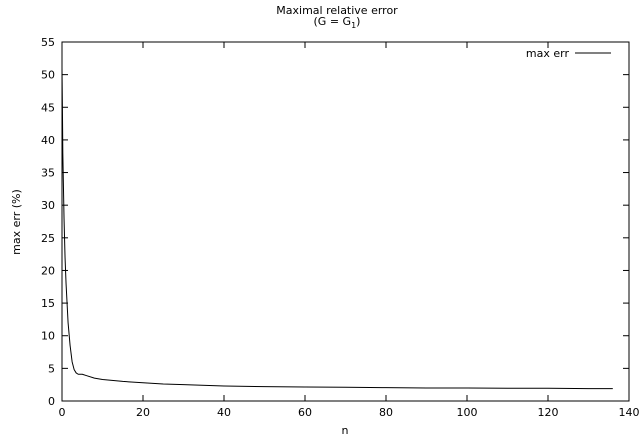 The image size is (641, 444). I want to click on y-tick-label: 0, so click(51, 401).